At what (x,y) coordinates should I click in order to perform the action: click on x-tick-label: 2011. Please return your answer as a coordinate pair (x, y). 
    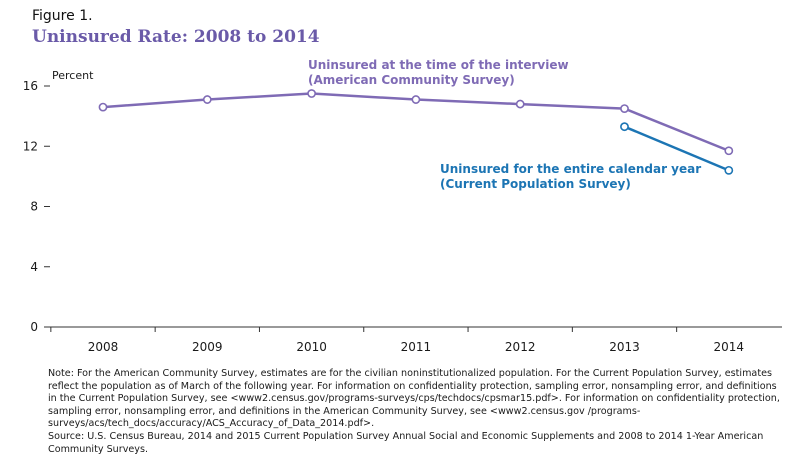
    Looking at the image, I should click on (416, 347).